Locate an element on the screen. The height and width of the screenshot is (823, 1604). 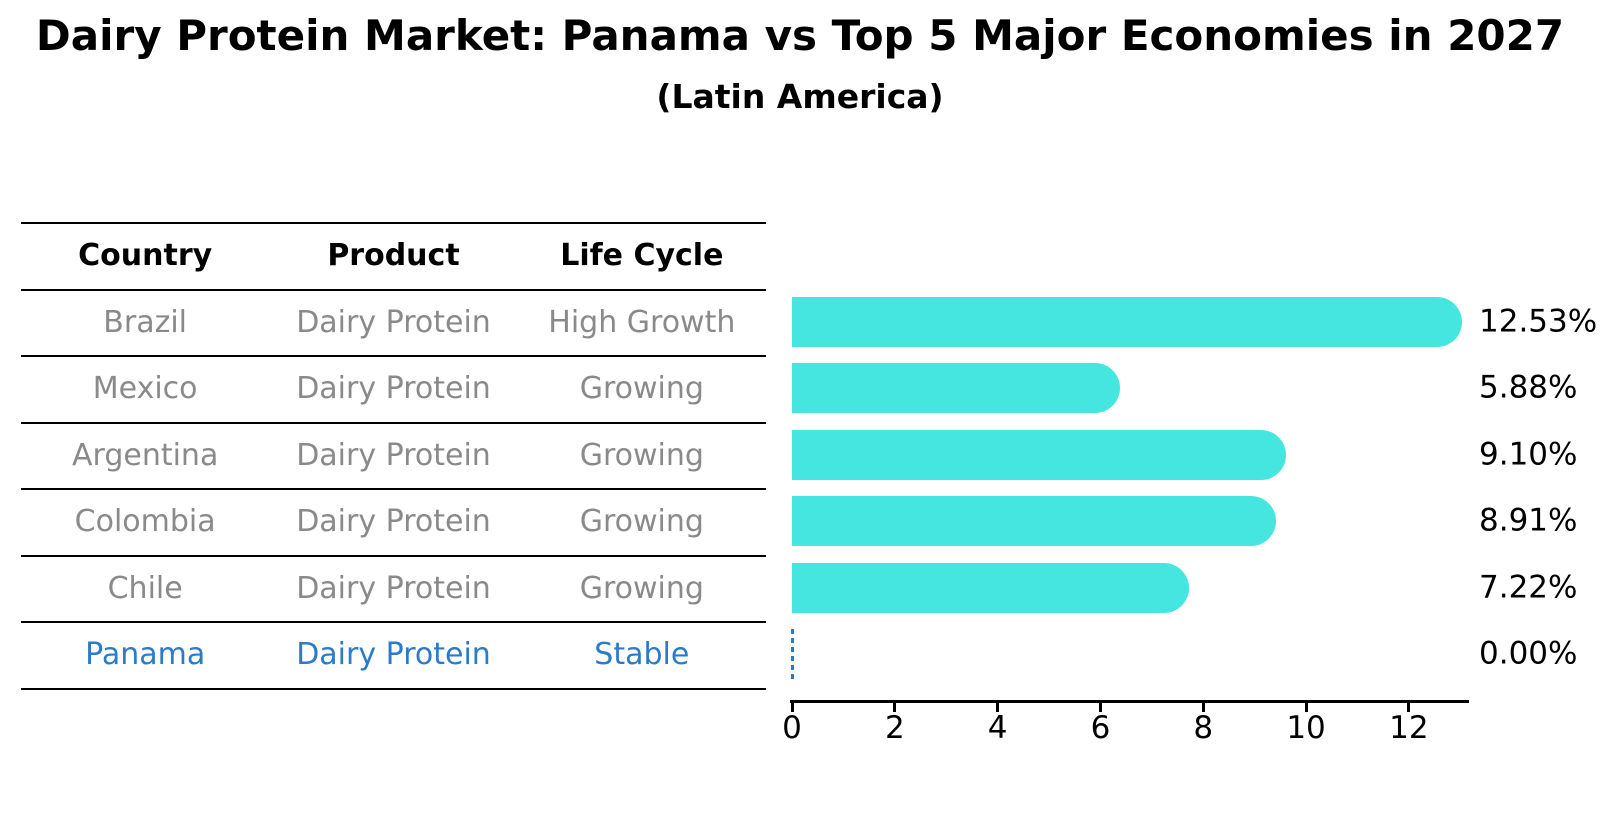
x-tick-label: 10 is located at coordinates (1306, 728).